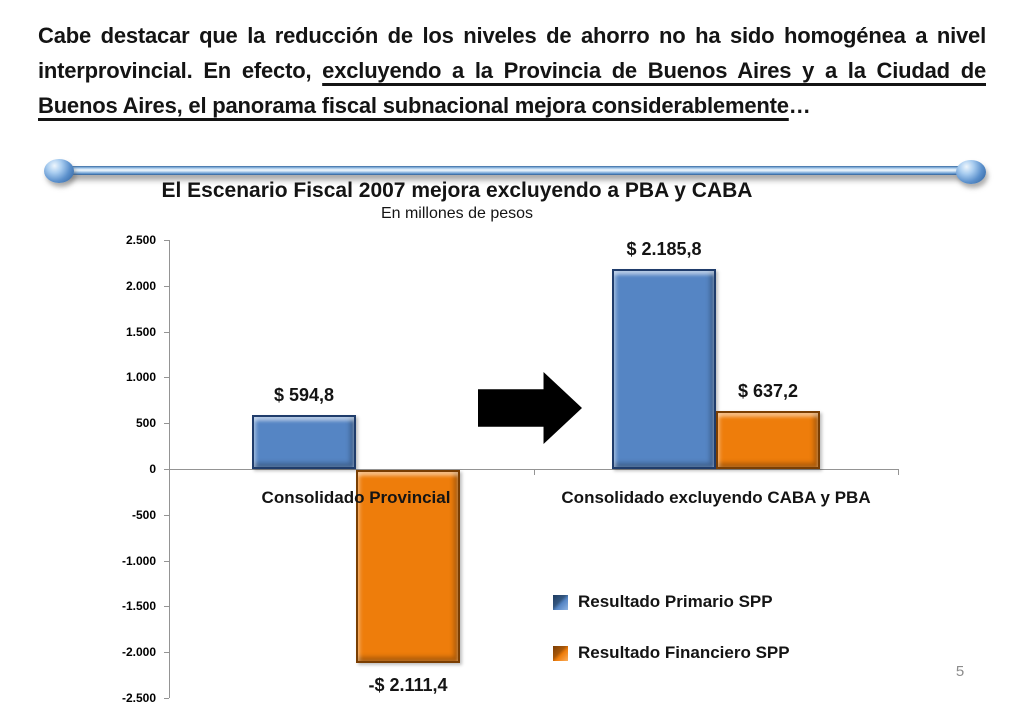  Describe the element at coordinates (971, 172) in the screenshot. I see `divider-ball-right-icon` at that location.